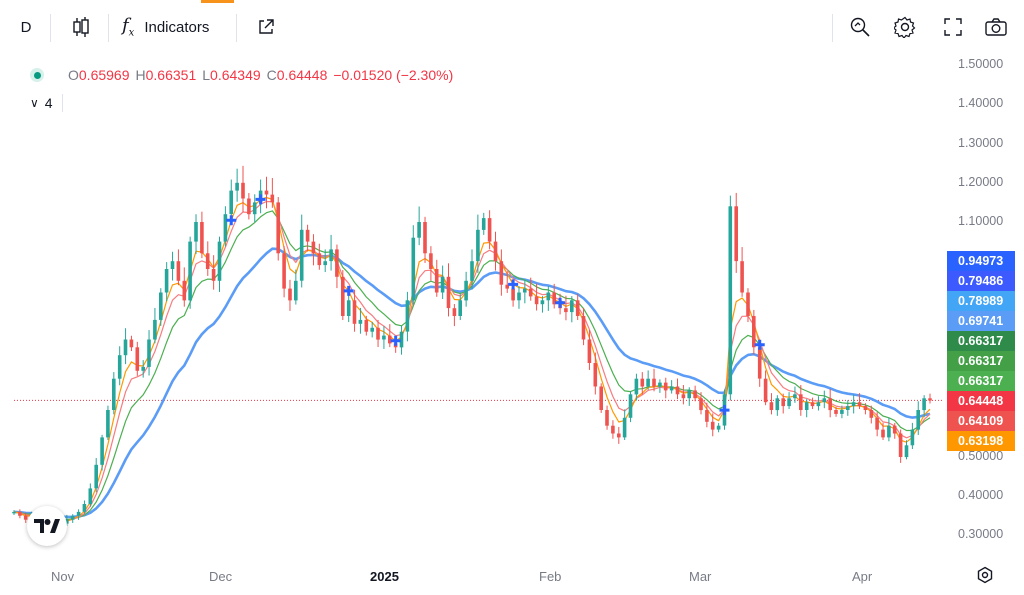 The height and width of the screenshot is (595, 1024). I want to click on price-tag: 0.64109, so click(981, 421).